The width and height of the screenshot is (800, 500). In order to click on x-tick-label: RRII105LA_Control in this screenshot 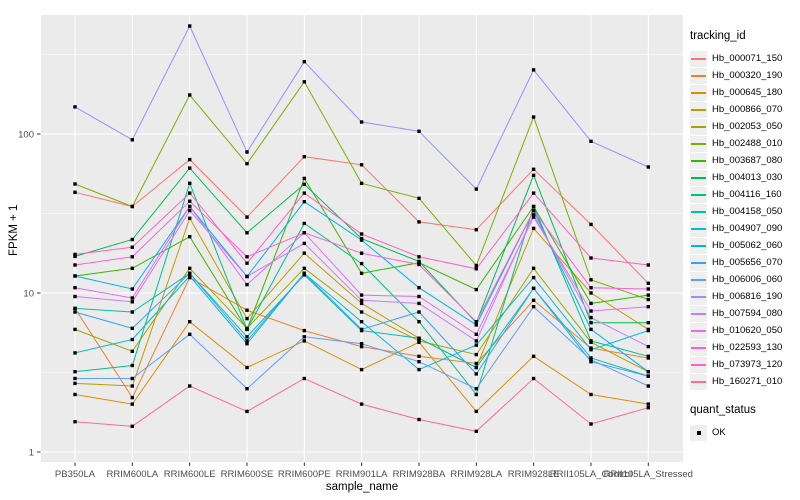, I will do `click(591, 474)`.